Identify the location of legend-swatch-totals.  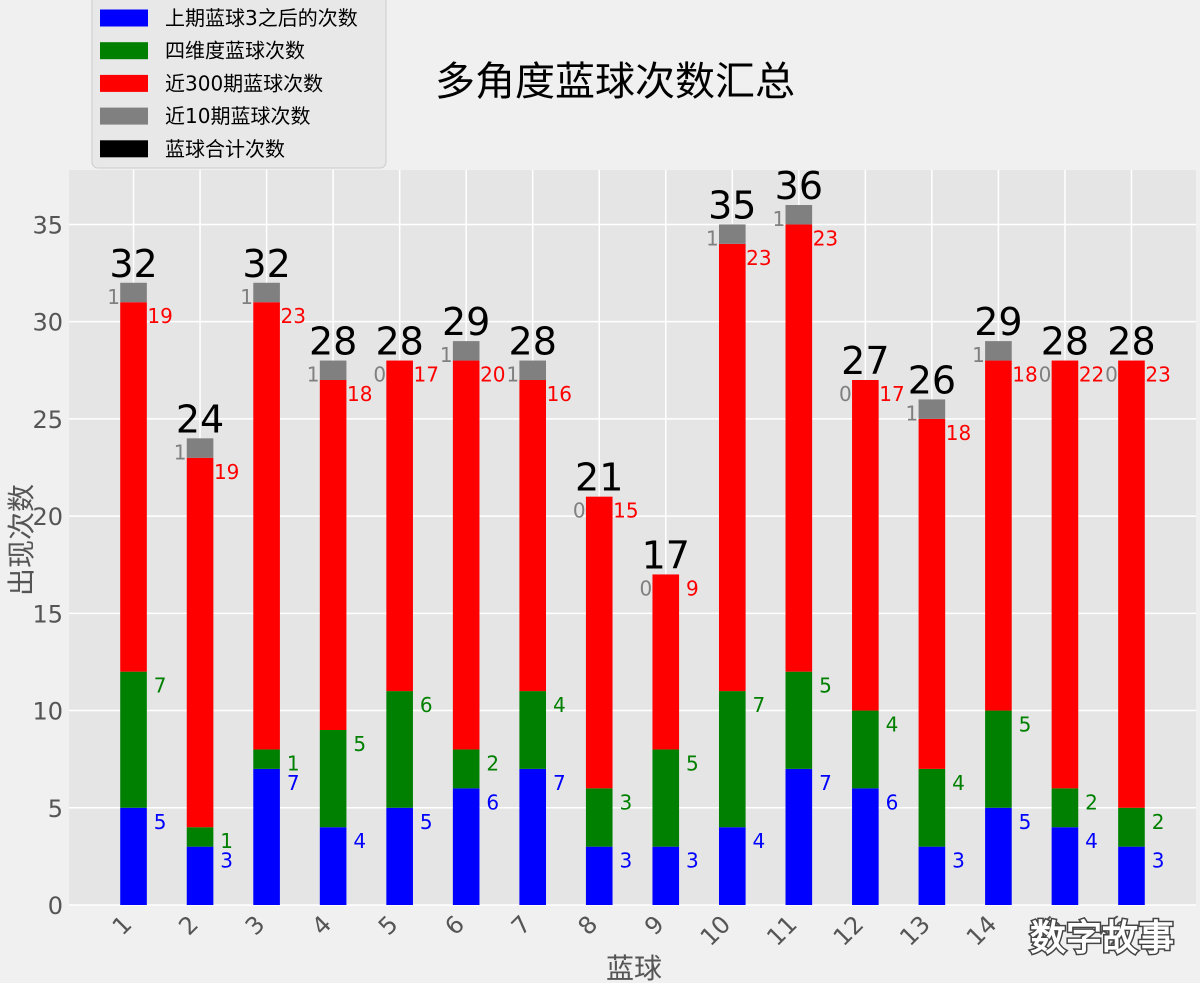
(124, 149).